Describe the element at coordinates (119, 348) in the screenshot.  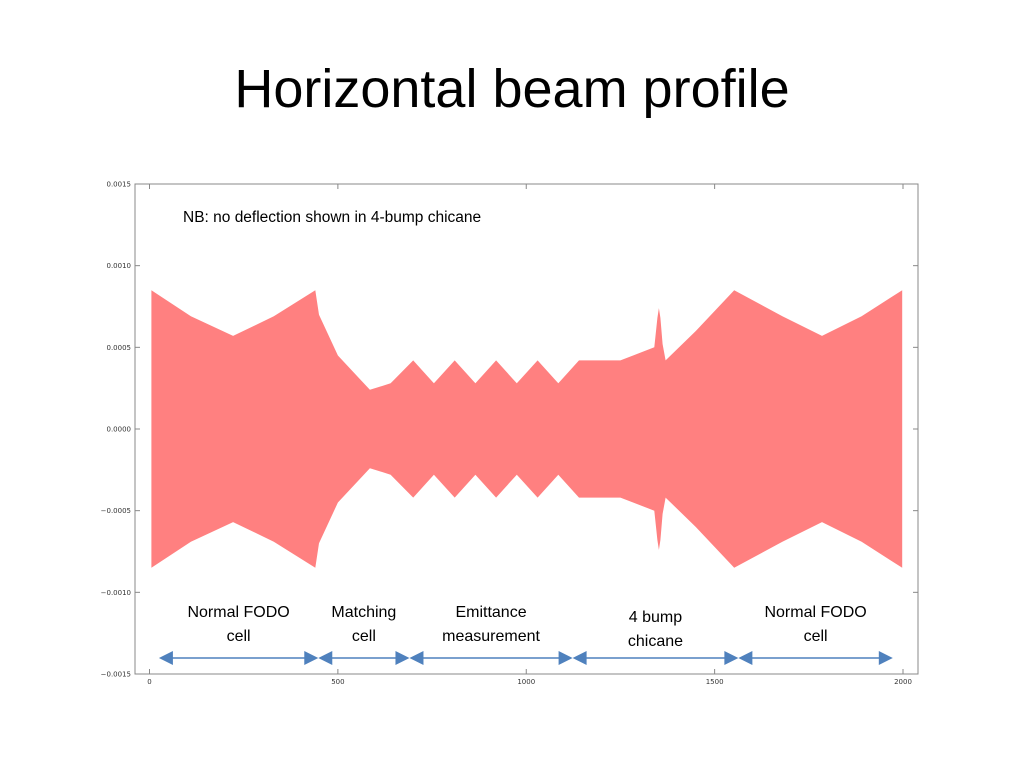
I see `y-tick-label: 0.0005` at that location.